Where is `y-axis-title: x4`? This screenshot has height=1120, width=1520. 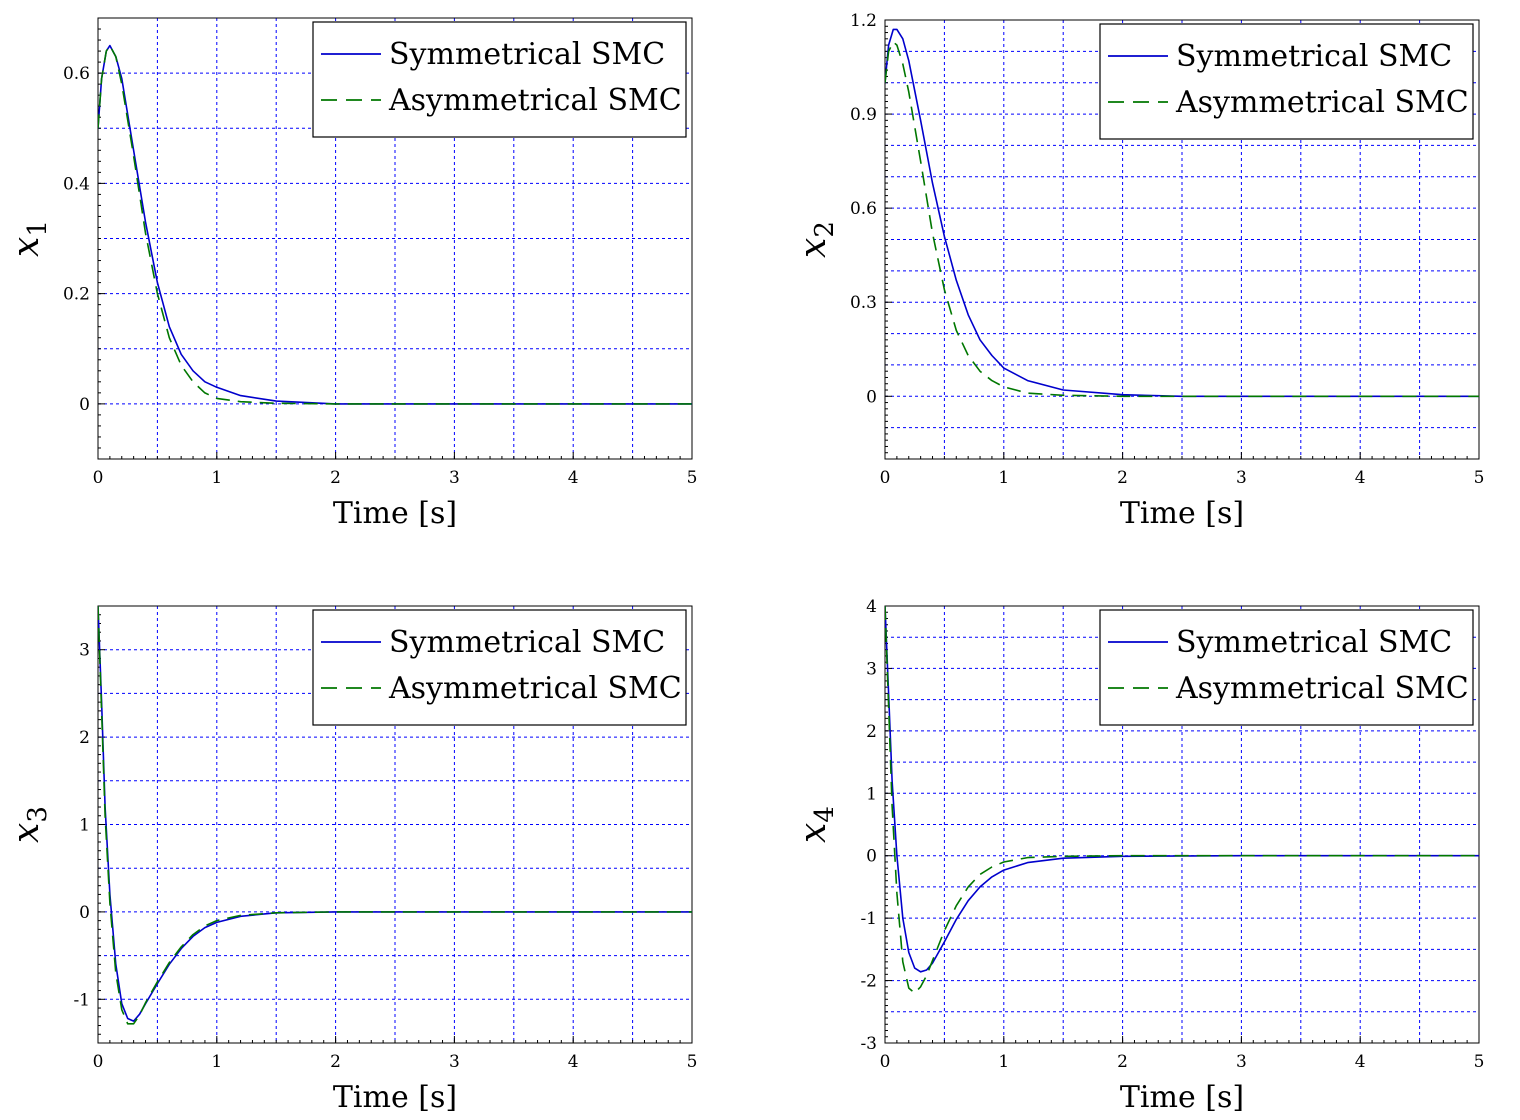 y-axis-title: x4 is located at coordinates (816, 824).